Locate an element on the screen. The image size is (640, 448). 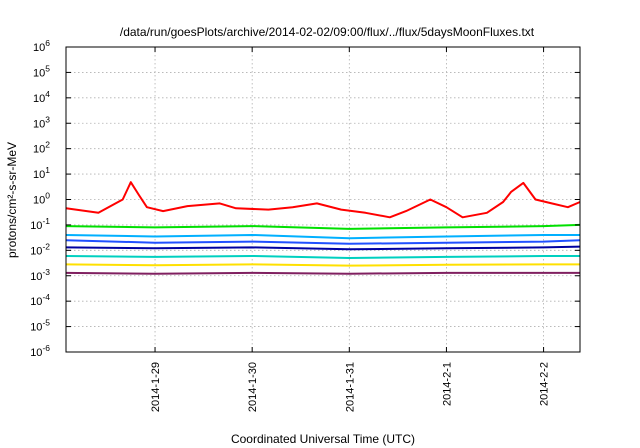
y-tick-label: 10⁻⁴ is located at coordinates (40, 300).